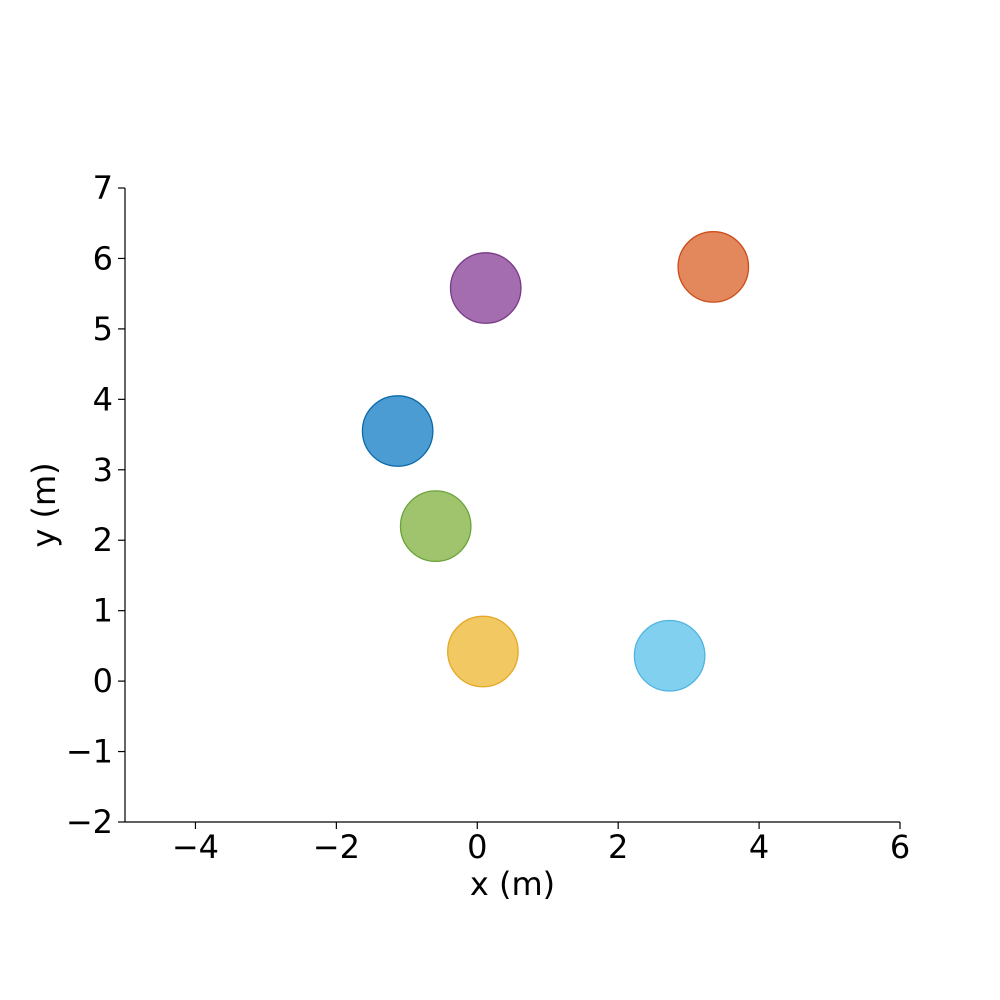  I want to click on x-tick-label: −2, so click(336, 847).